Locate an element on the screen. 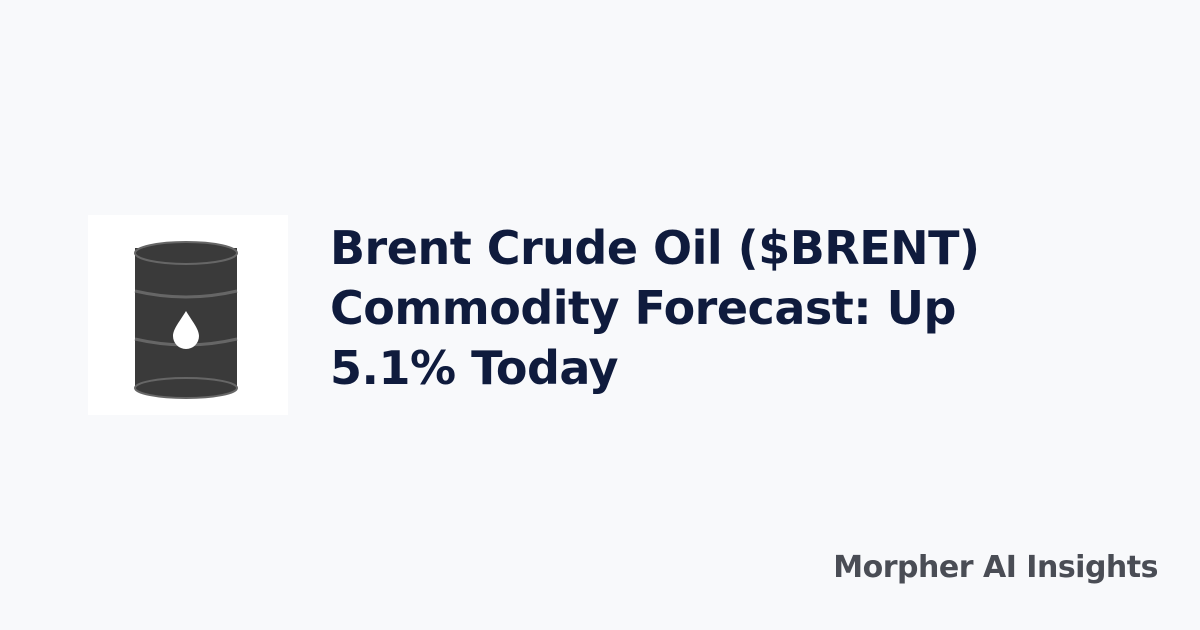 The image size is (1200, 630). brand-label: Morpher AI Insights is located at coordinates (995, 567).